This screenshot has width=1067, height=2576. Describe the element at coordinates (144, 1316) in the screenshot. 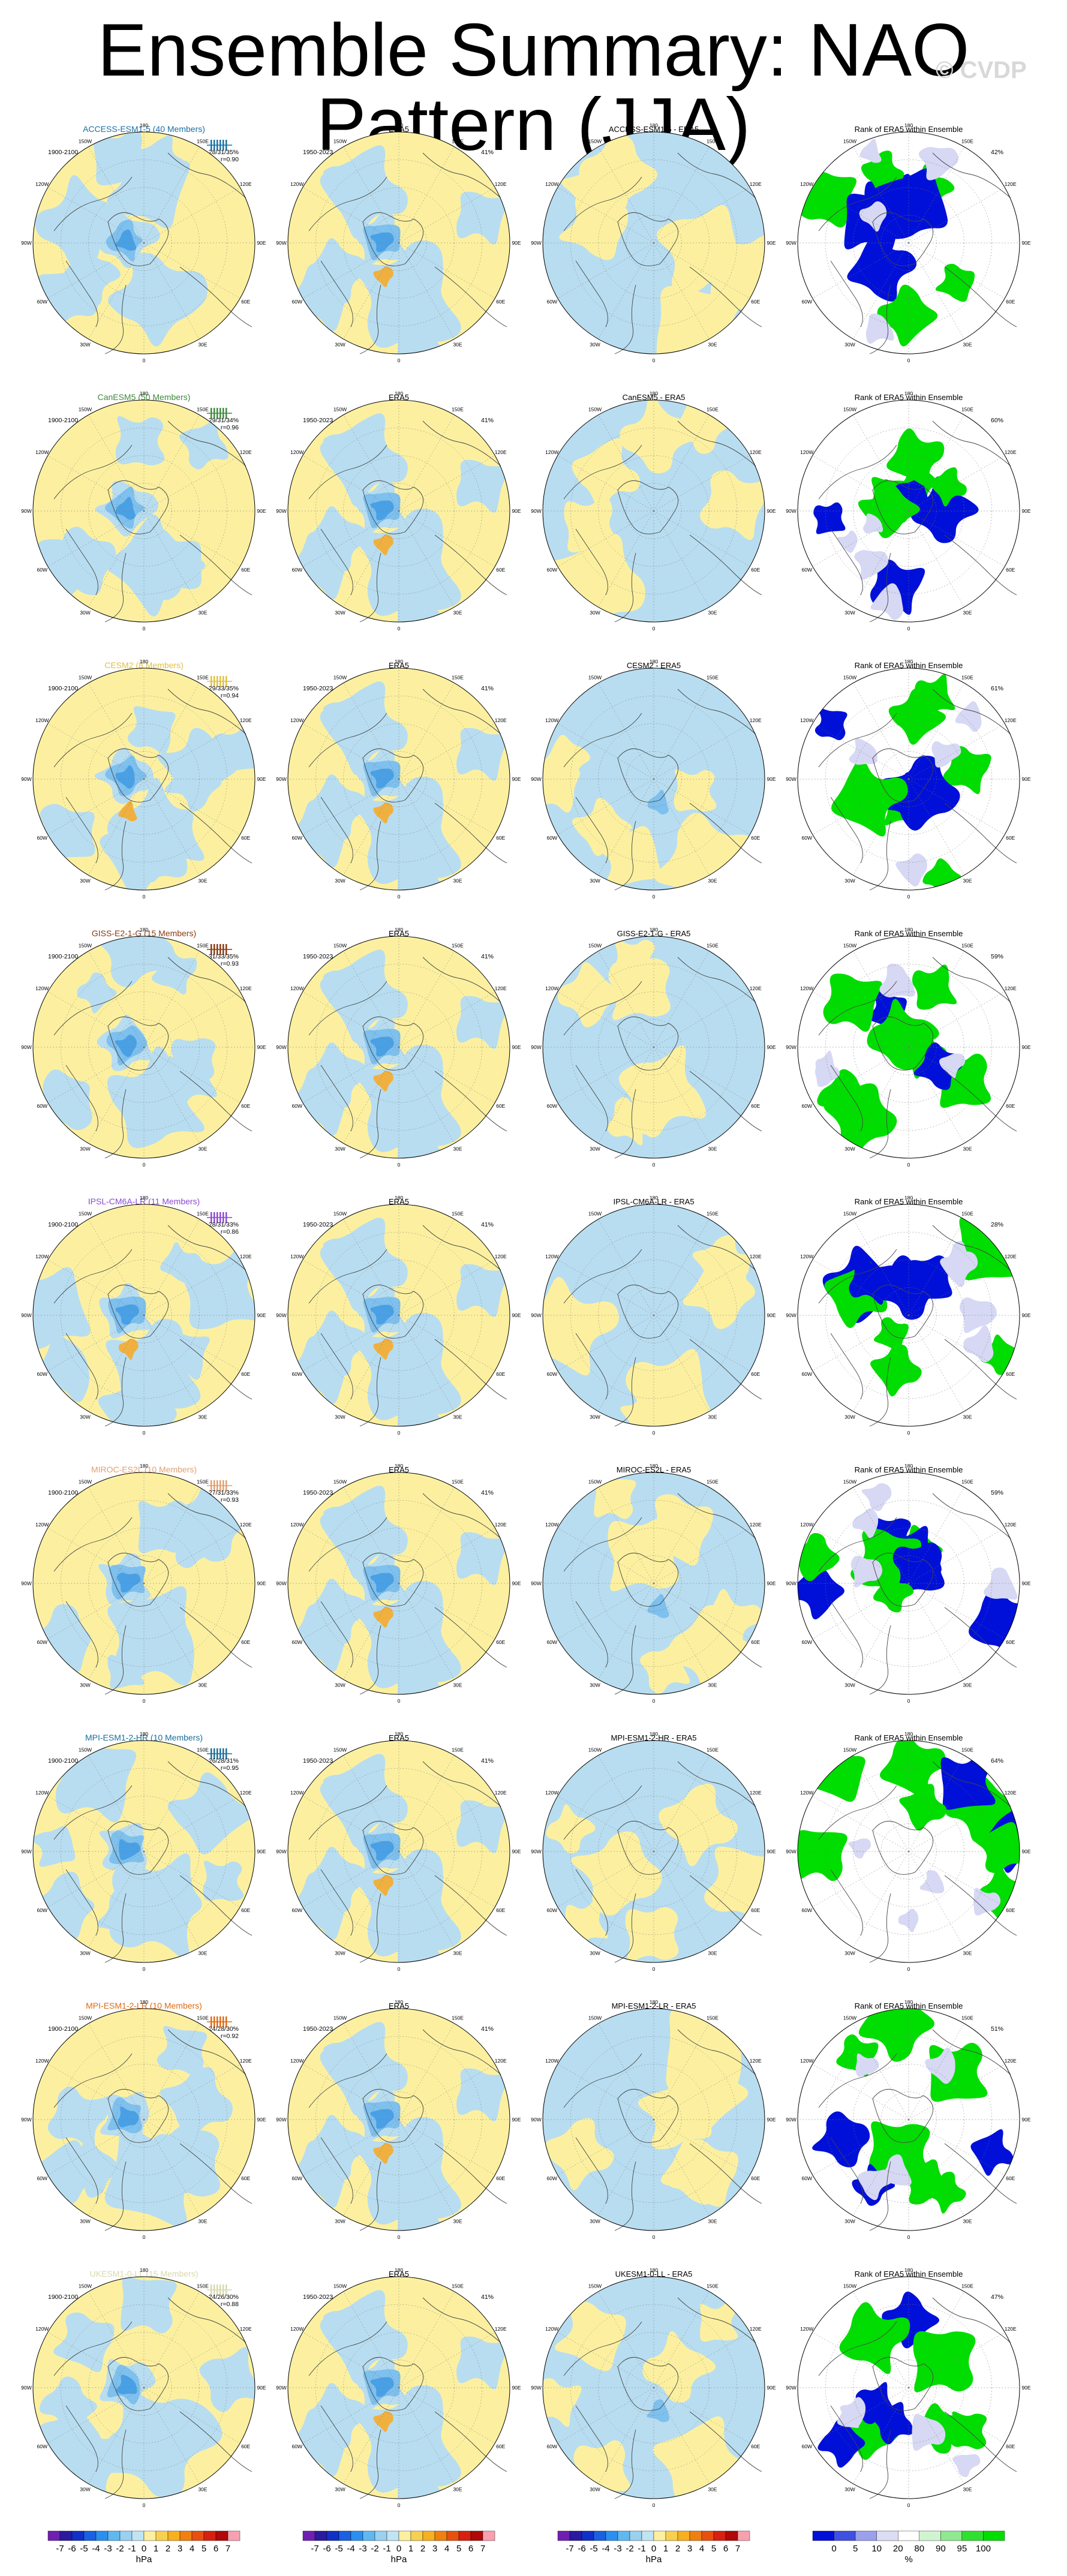

I see `latitude-circle` at that location.